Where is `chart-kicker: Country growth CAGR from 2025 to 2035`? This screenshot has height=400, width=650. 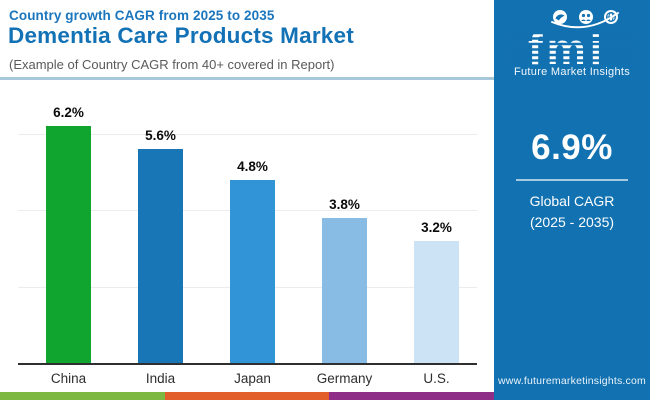
chart-kicker: Country growth CAGR from 2025 to 2035 is located at coordinates (142, 15).